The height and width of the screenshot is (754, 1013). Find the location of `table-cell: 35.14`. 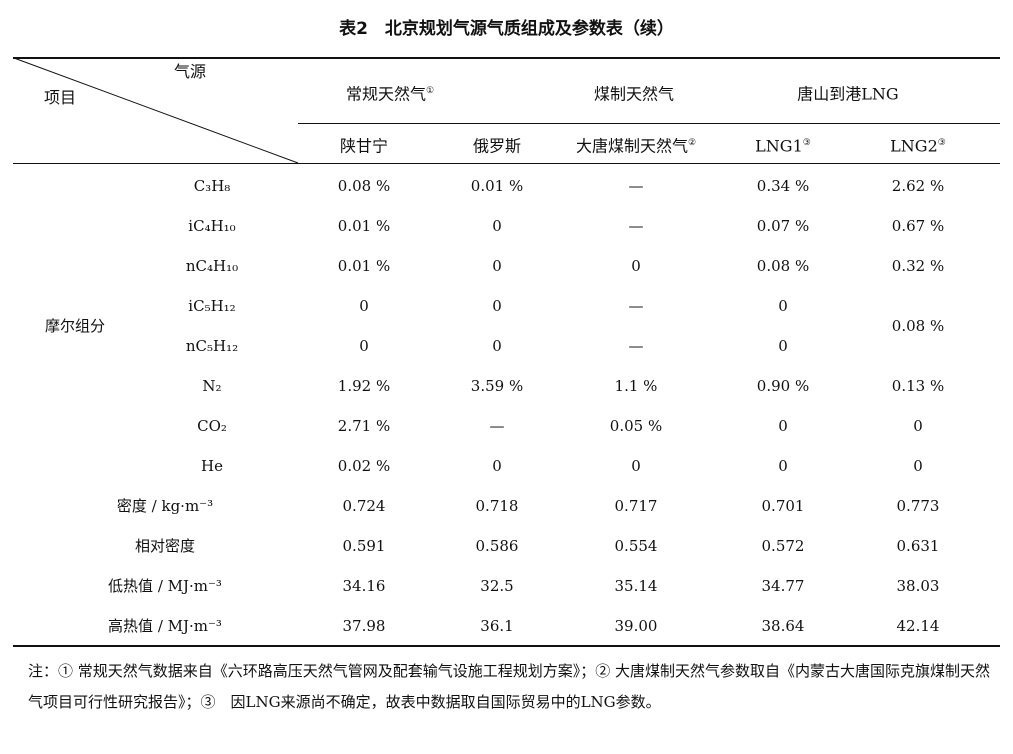

table-cell: 35.14 is located at coordinates (636, 586).